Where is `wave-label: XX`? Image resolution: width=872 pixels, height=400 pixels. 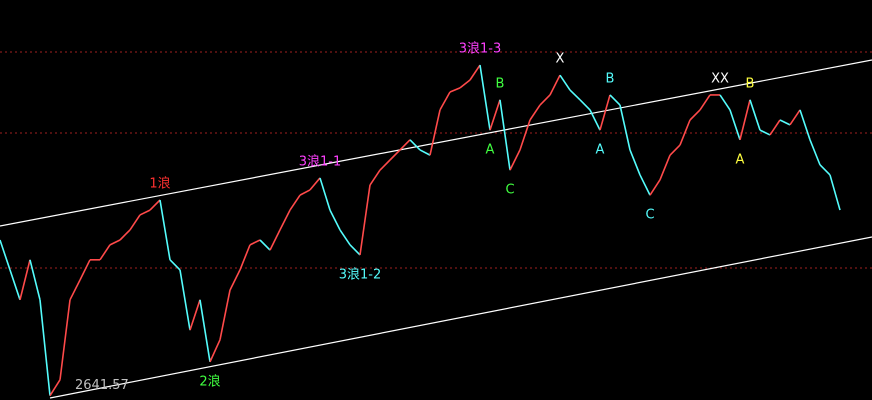 wave-label: XX is located at coordinates (720, 78).